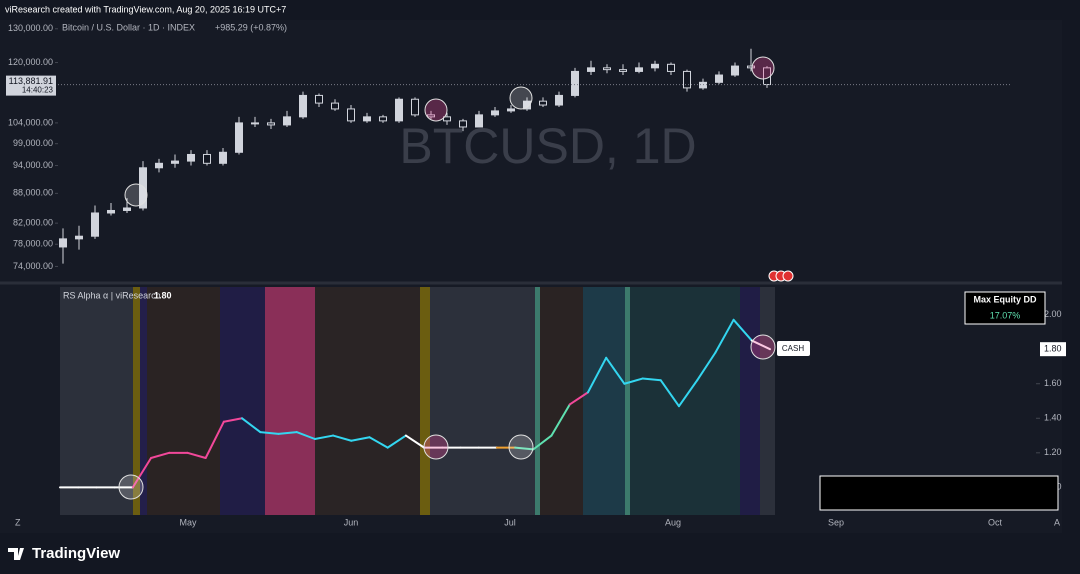 This screenshot has width=1080, height=574. What do you see at coordinates (1005, 315) in the screenshot?
I see `drawdown-value: 17.07%` at bounding box center [1005, 315].